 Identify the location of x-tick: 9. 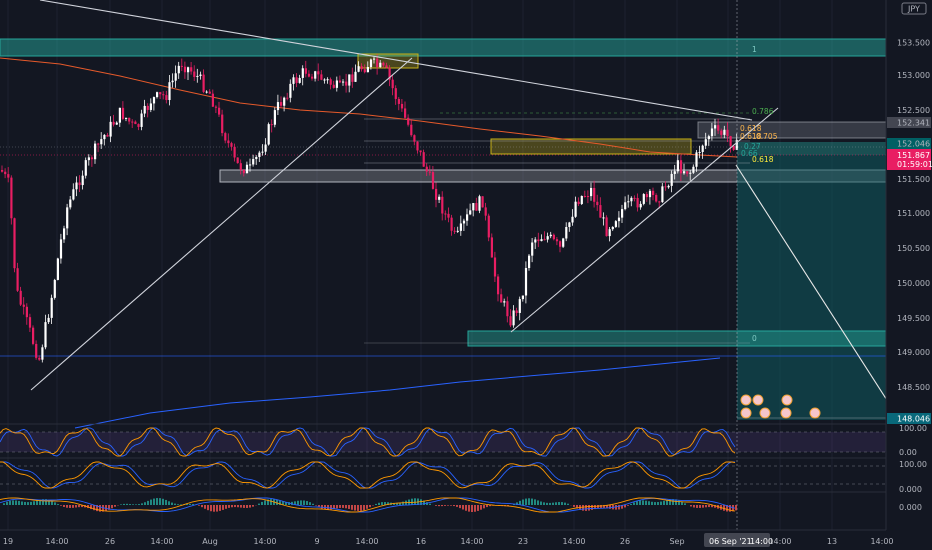
(316, 541).